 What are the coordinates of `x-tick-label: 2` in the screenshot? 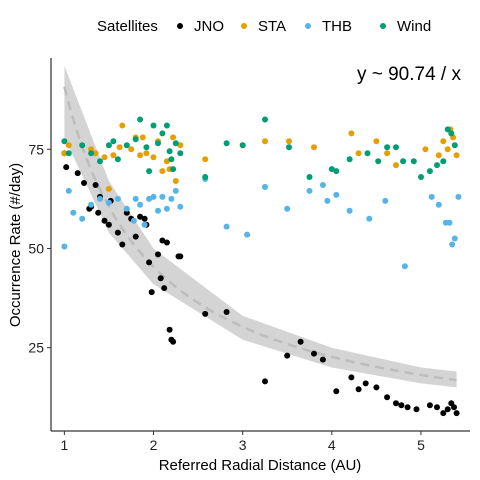 It's located at (154, 445).